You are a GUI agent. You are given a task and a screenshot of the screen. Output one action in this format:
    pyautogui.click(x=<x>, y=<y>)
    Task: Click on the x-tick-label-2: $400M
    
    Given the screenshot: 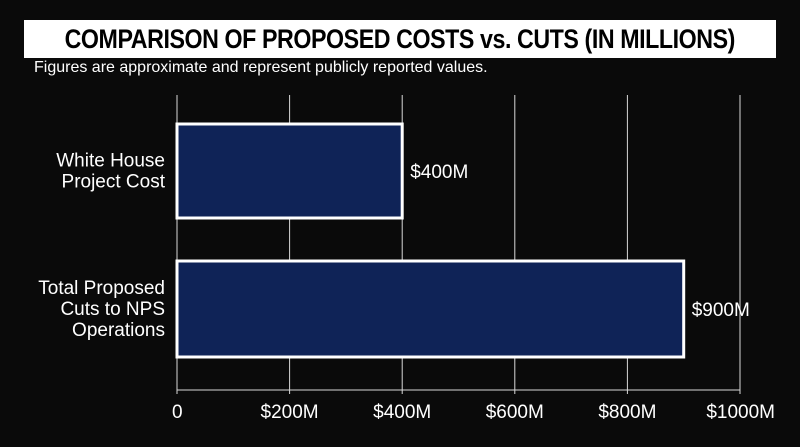 What is the action you would take?
    pyautogui.click(x=402, y=412)
    